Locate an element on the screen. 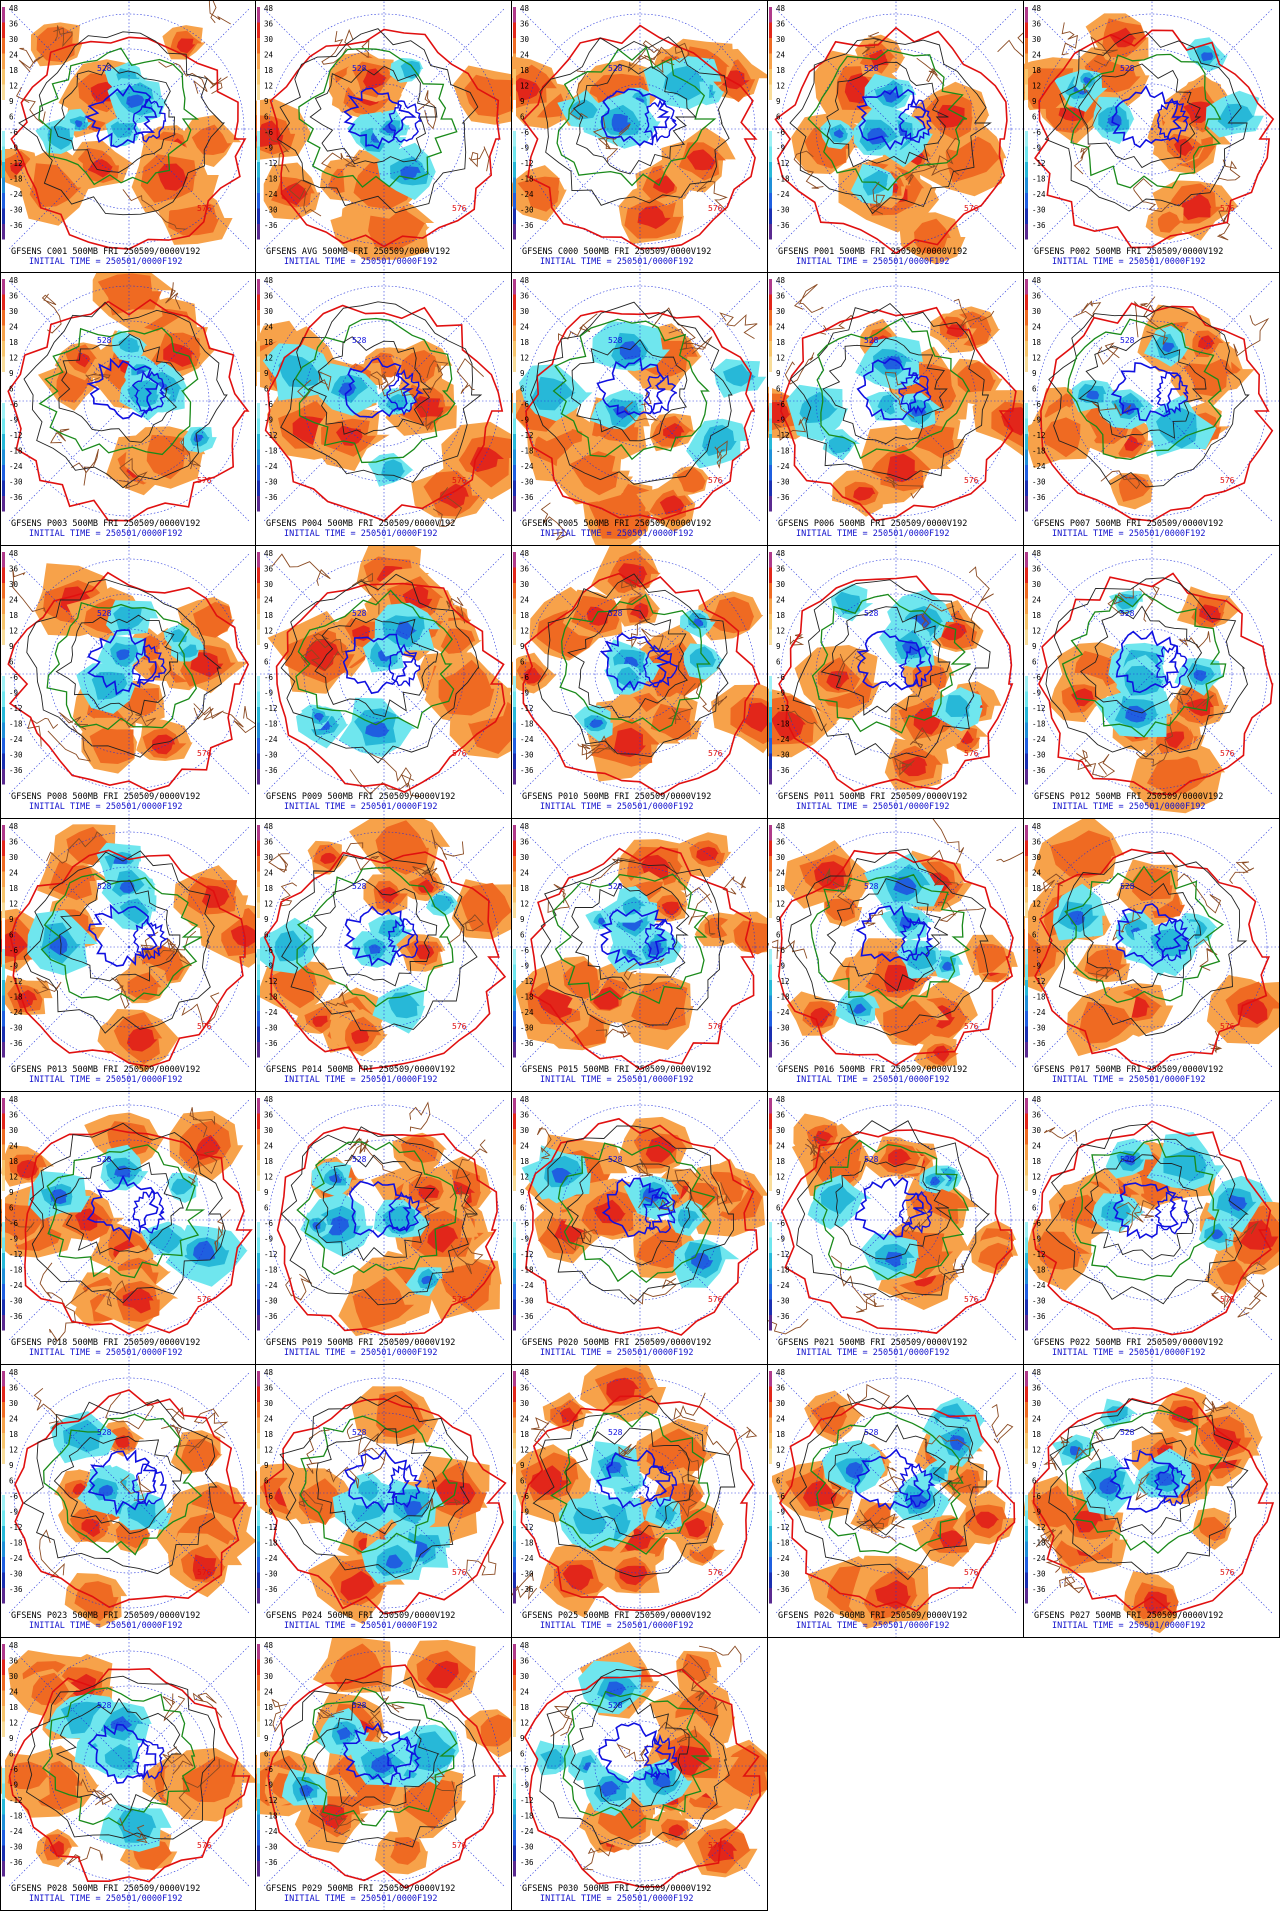  lat-lon-grid is located at coordinates (383, 682).